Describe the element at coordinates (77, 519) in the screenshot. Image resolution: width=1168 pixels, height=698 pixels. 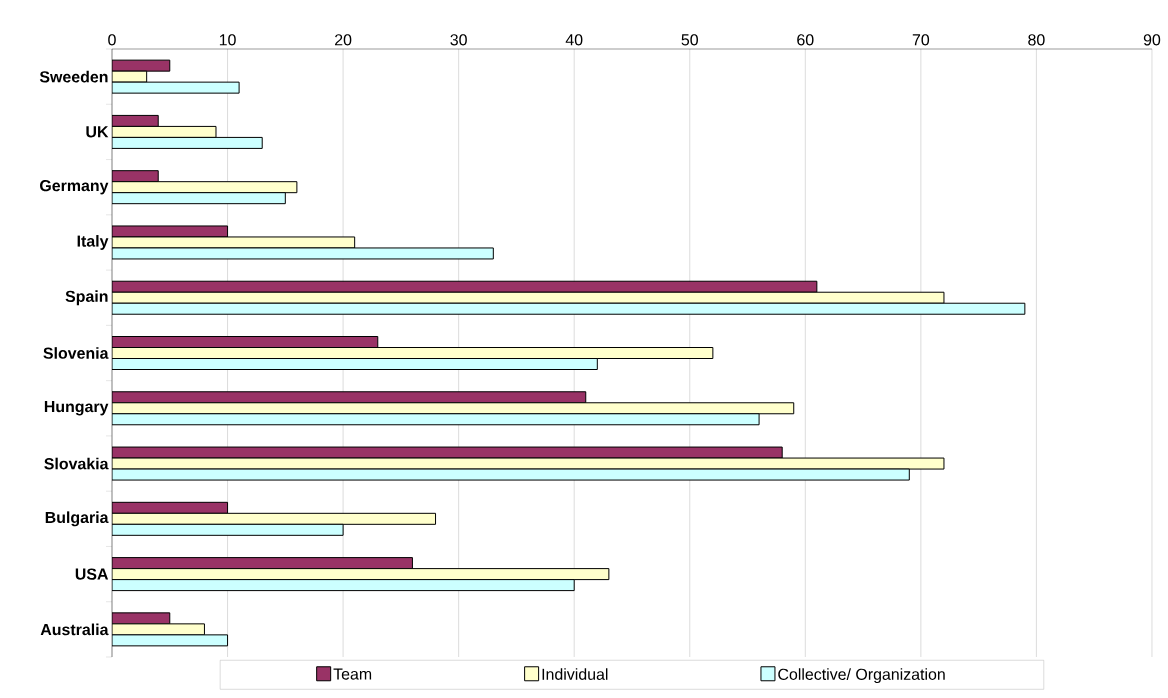
I see `y-tick-label: Bulgaria` at that location.